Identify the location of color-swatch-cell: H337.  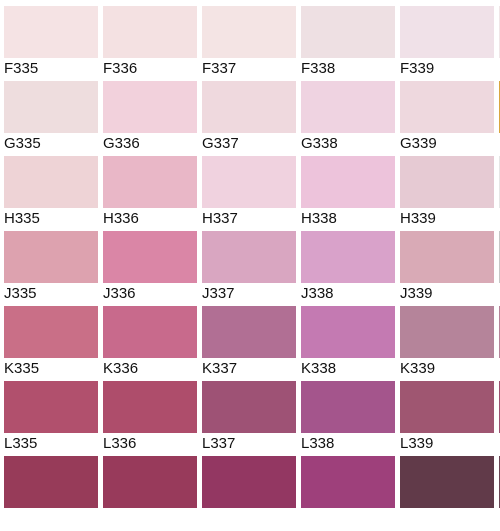
(249, 193).